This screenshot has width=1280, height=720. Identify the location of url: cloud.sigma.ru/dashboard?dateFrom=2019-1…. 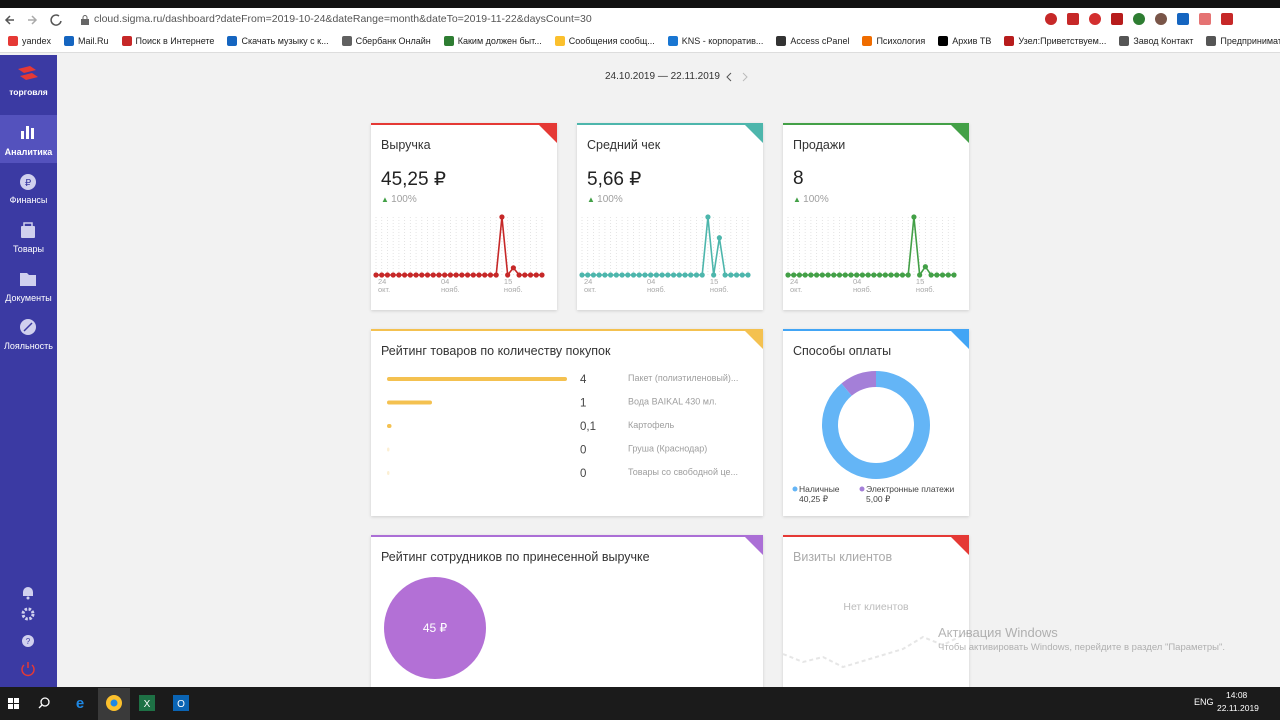
(343, 19).